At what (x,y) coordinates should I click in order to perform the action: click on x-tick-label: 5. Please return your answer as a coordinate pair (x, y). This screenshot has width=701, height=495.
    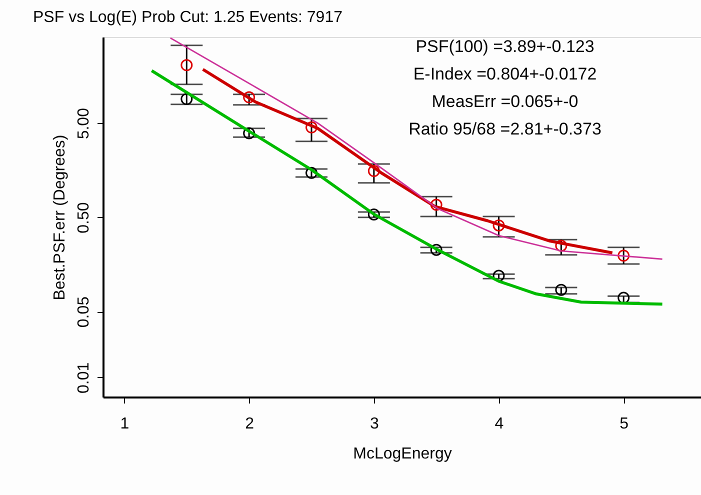
    Looking at the image, I should click on (624, 424).